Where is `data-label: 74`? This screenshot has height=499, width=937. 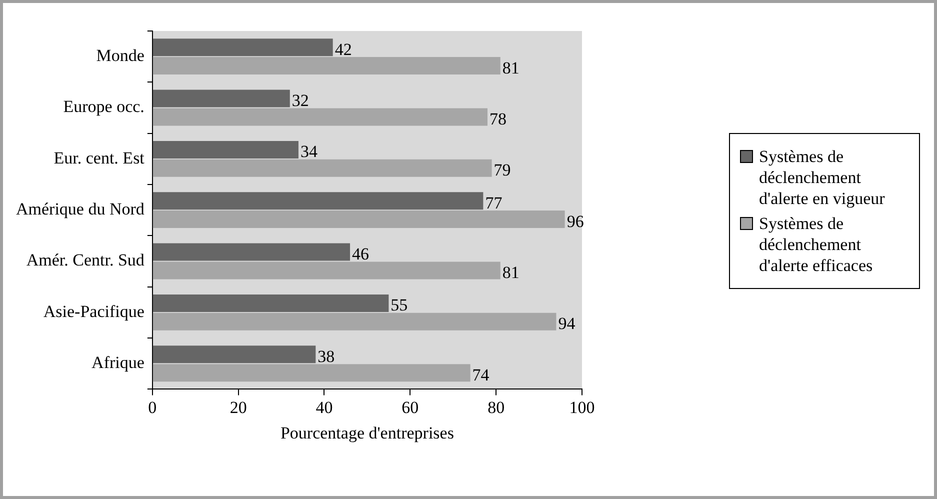 data-label: 74 is located at coordinates (481, 374).